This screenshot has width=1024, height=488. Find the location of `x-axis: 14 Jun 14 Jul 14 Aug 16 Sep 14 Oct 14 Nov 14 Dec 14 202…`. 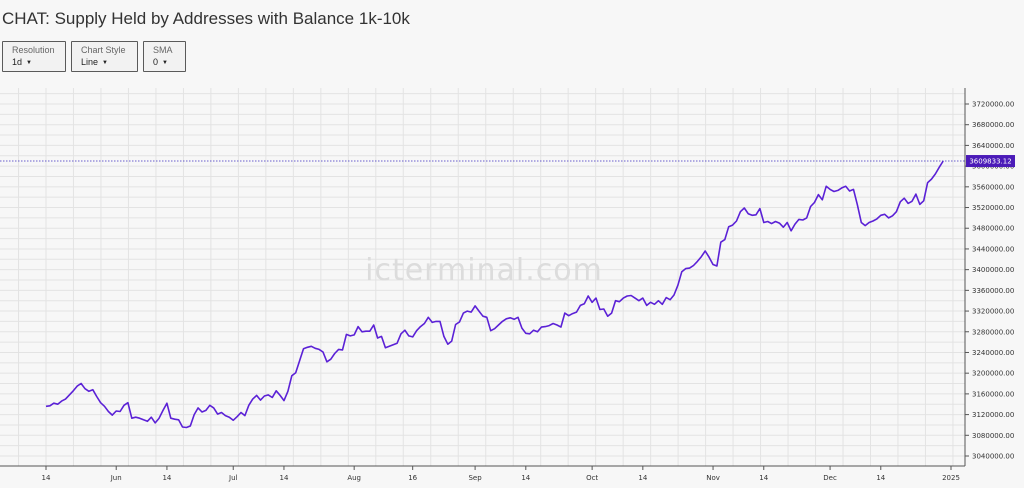

x-axis: 14 Jun 14 Jul 14 Aug 16 Sep 14 Oct 14 Nov 14 Dec 14 202… is located at coordinates (501, 474).